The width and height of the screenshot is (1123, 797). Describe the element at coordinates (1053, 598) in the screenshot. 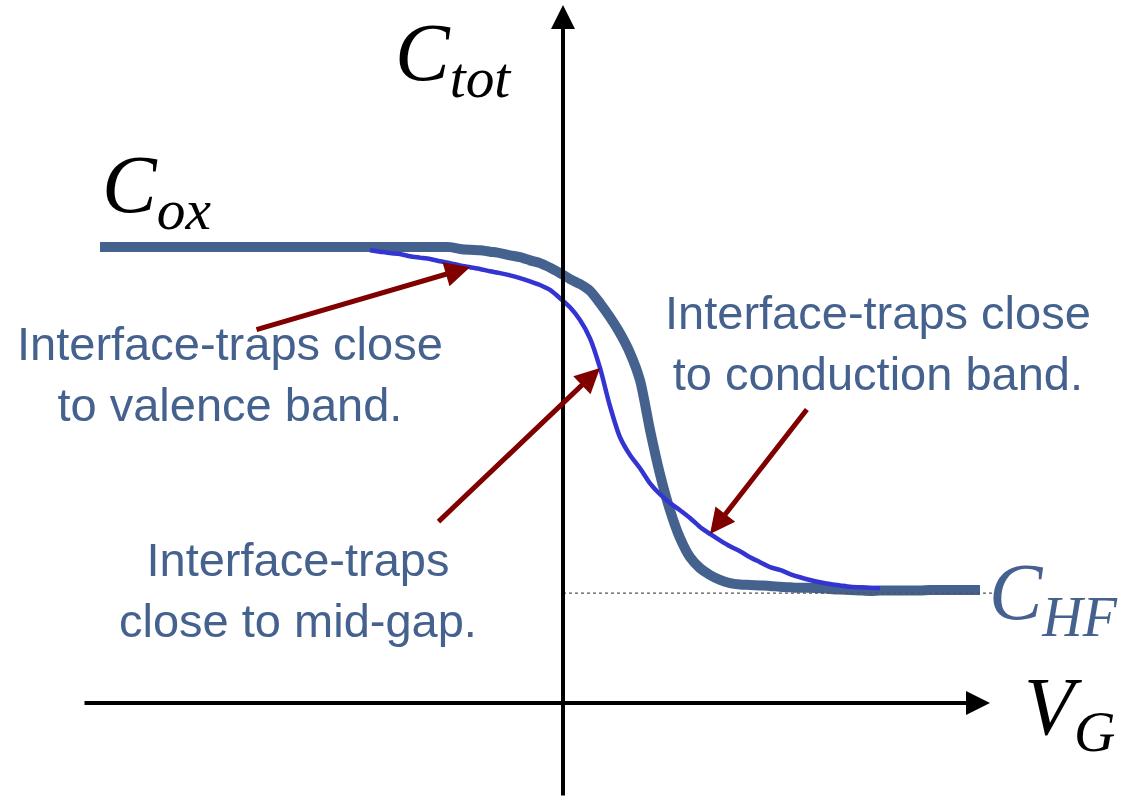

I see `annotation: C$_{HF}$` at that location.